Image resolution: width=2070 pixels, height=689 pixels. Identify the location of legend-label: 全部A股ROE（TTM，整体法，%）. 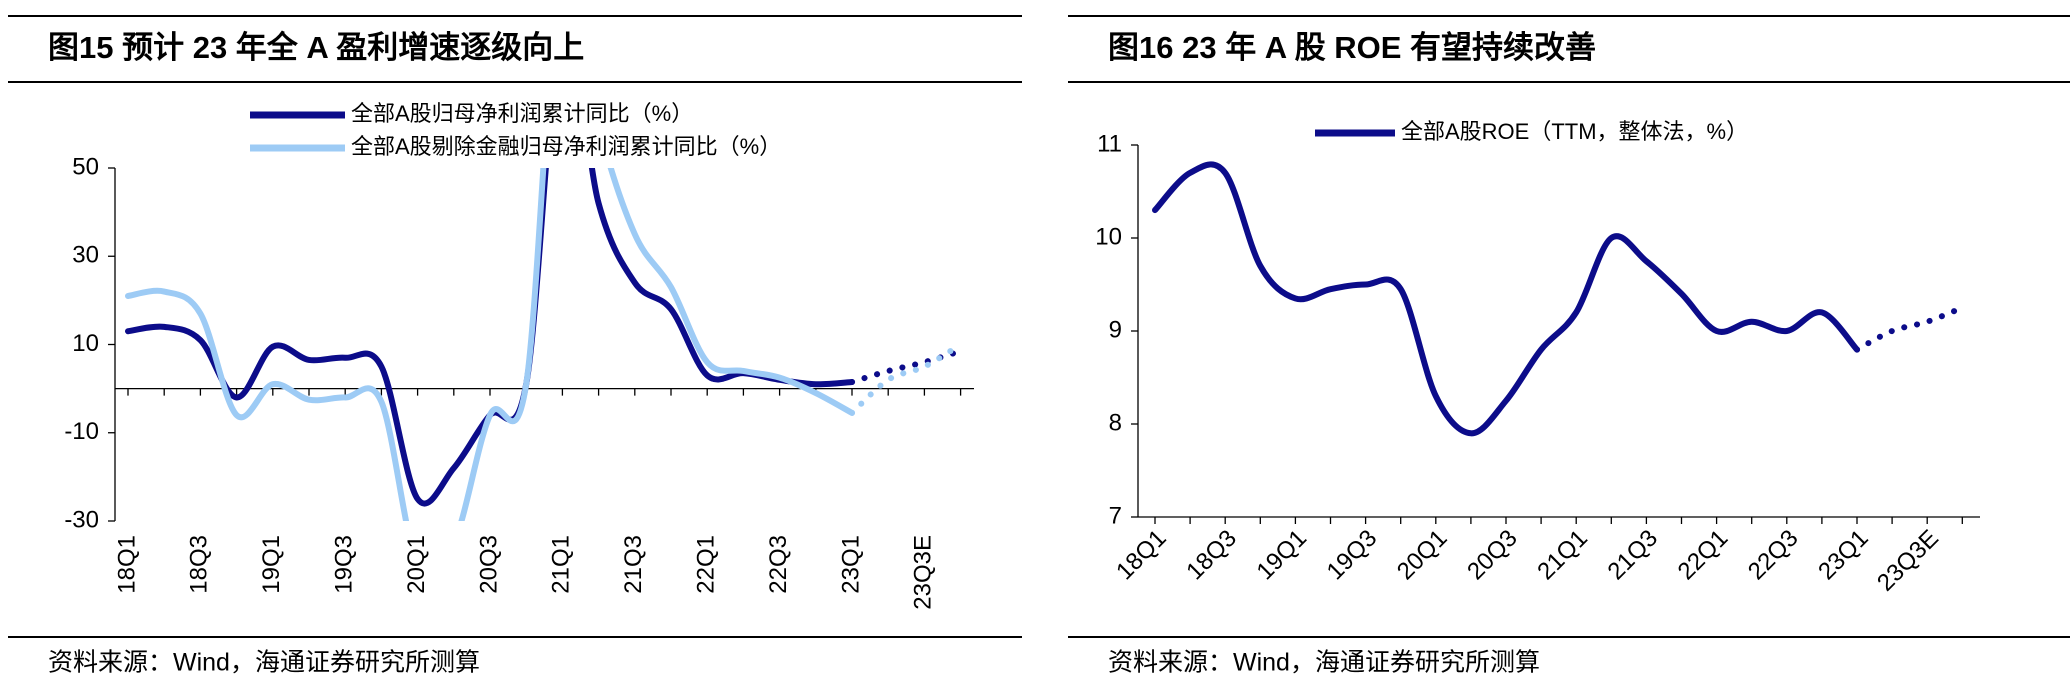
(1574, 131).